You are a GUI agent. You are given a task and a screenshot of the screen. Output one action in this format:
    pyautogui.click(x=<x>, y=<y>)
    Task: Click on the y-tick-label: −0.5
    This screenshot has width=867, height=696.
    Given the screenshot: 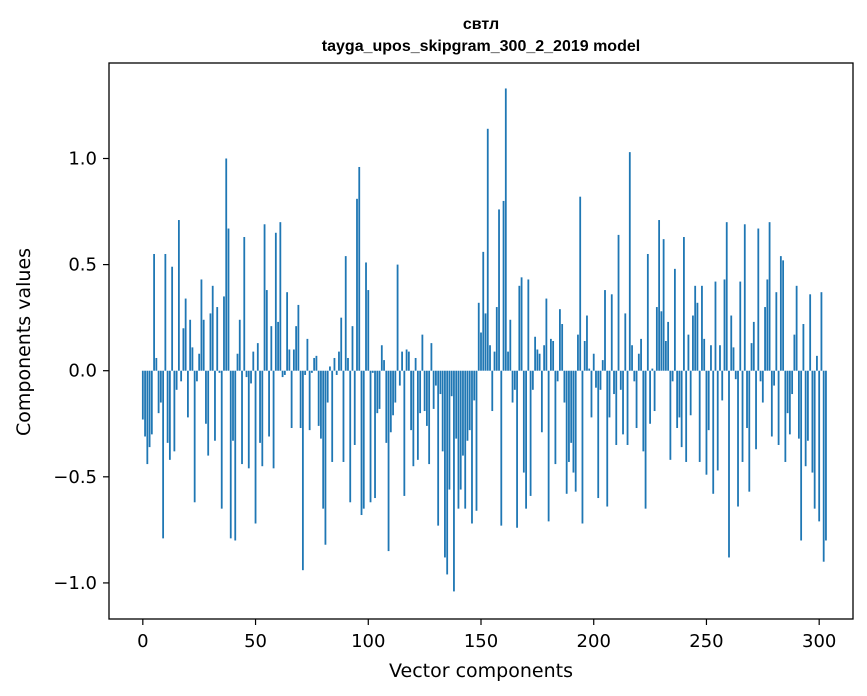 What is the action you would take?
    pyautogui.click(x=75, y=477)
    